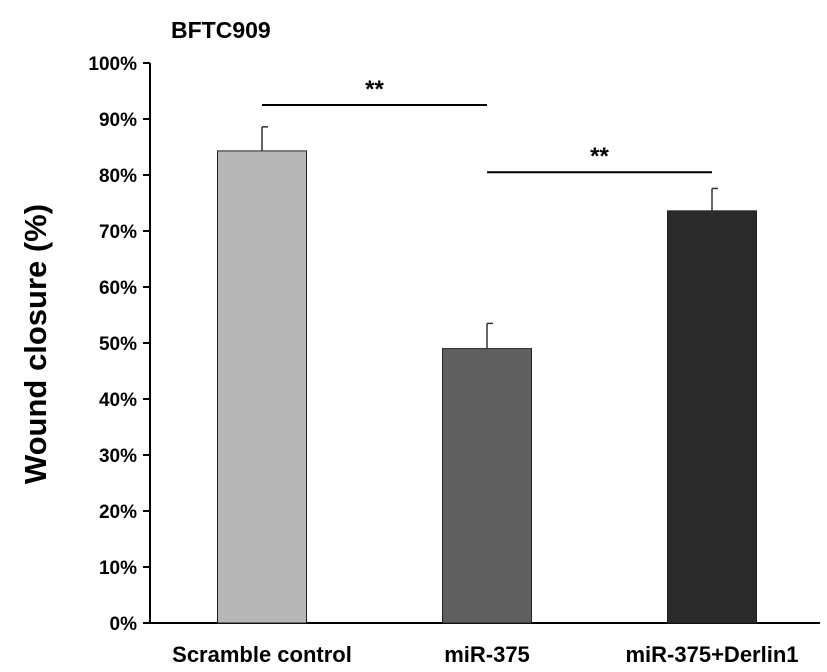  I want to click on y-tick-label: 0%, so click(124, 624).